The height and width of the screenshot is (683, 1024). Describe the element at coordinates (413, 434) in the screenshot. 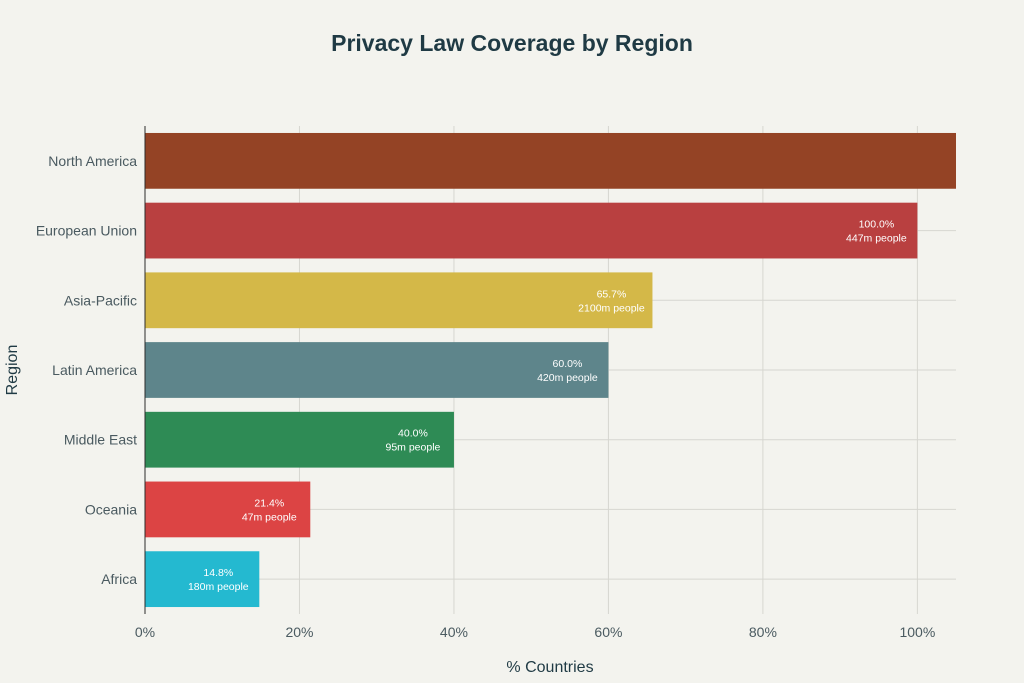

I see `bar-value-label: 40.0%` at that location.